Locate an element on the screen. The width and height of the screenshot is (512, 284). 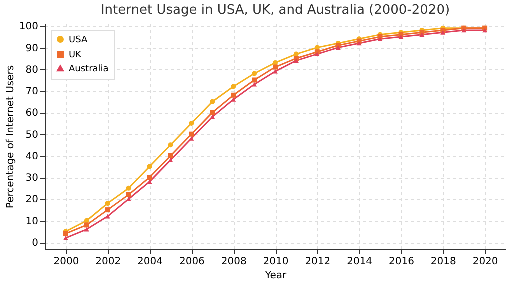
y-tick-label: 100 is located at coordinates (28, 27).